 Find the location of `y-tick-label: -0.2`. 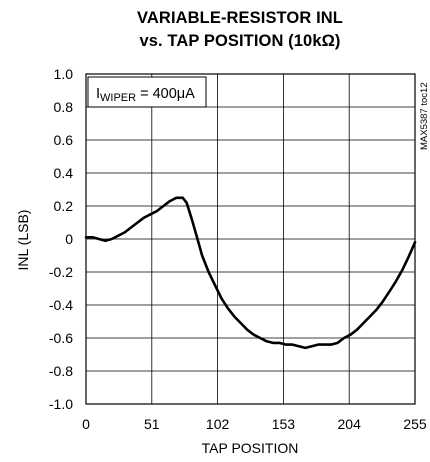

y-tick-label: -0.2 is located at coordinates (61, 272).